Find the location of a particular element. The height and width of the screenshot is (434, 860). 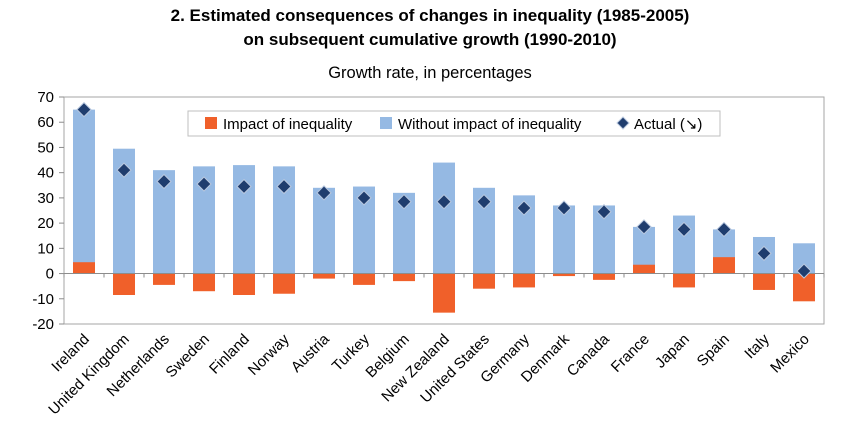

x-category-label: Mexico is located at coordinates (790, 354).